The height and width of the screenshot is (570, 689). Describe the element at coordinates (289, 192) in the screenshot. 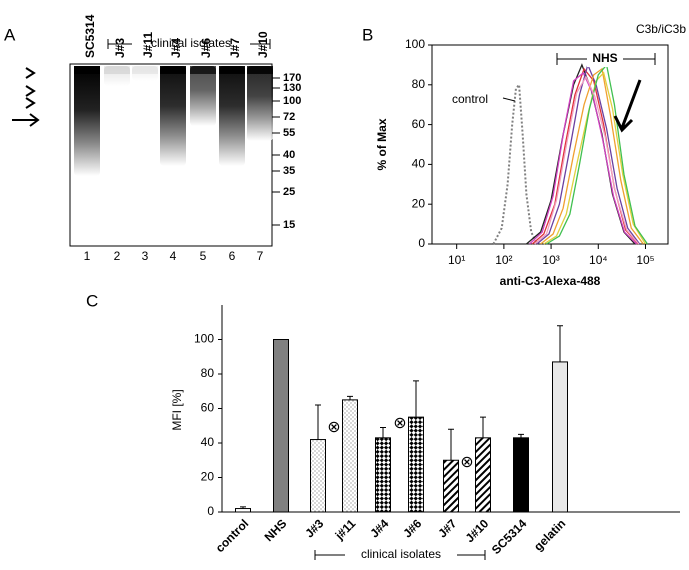

I see `marker-label: 25` at that location.